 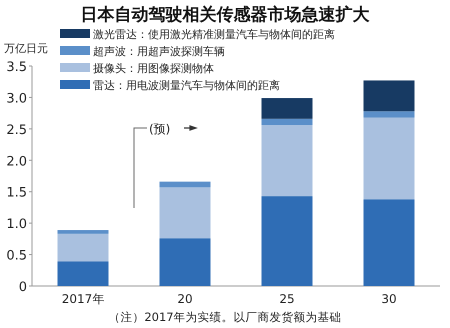 What do you see at coordinates (16, 130) in the screenshot?
I see `y-tick-label: 2.5` at bounding box center [16, 130].